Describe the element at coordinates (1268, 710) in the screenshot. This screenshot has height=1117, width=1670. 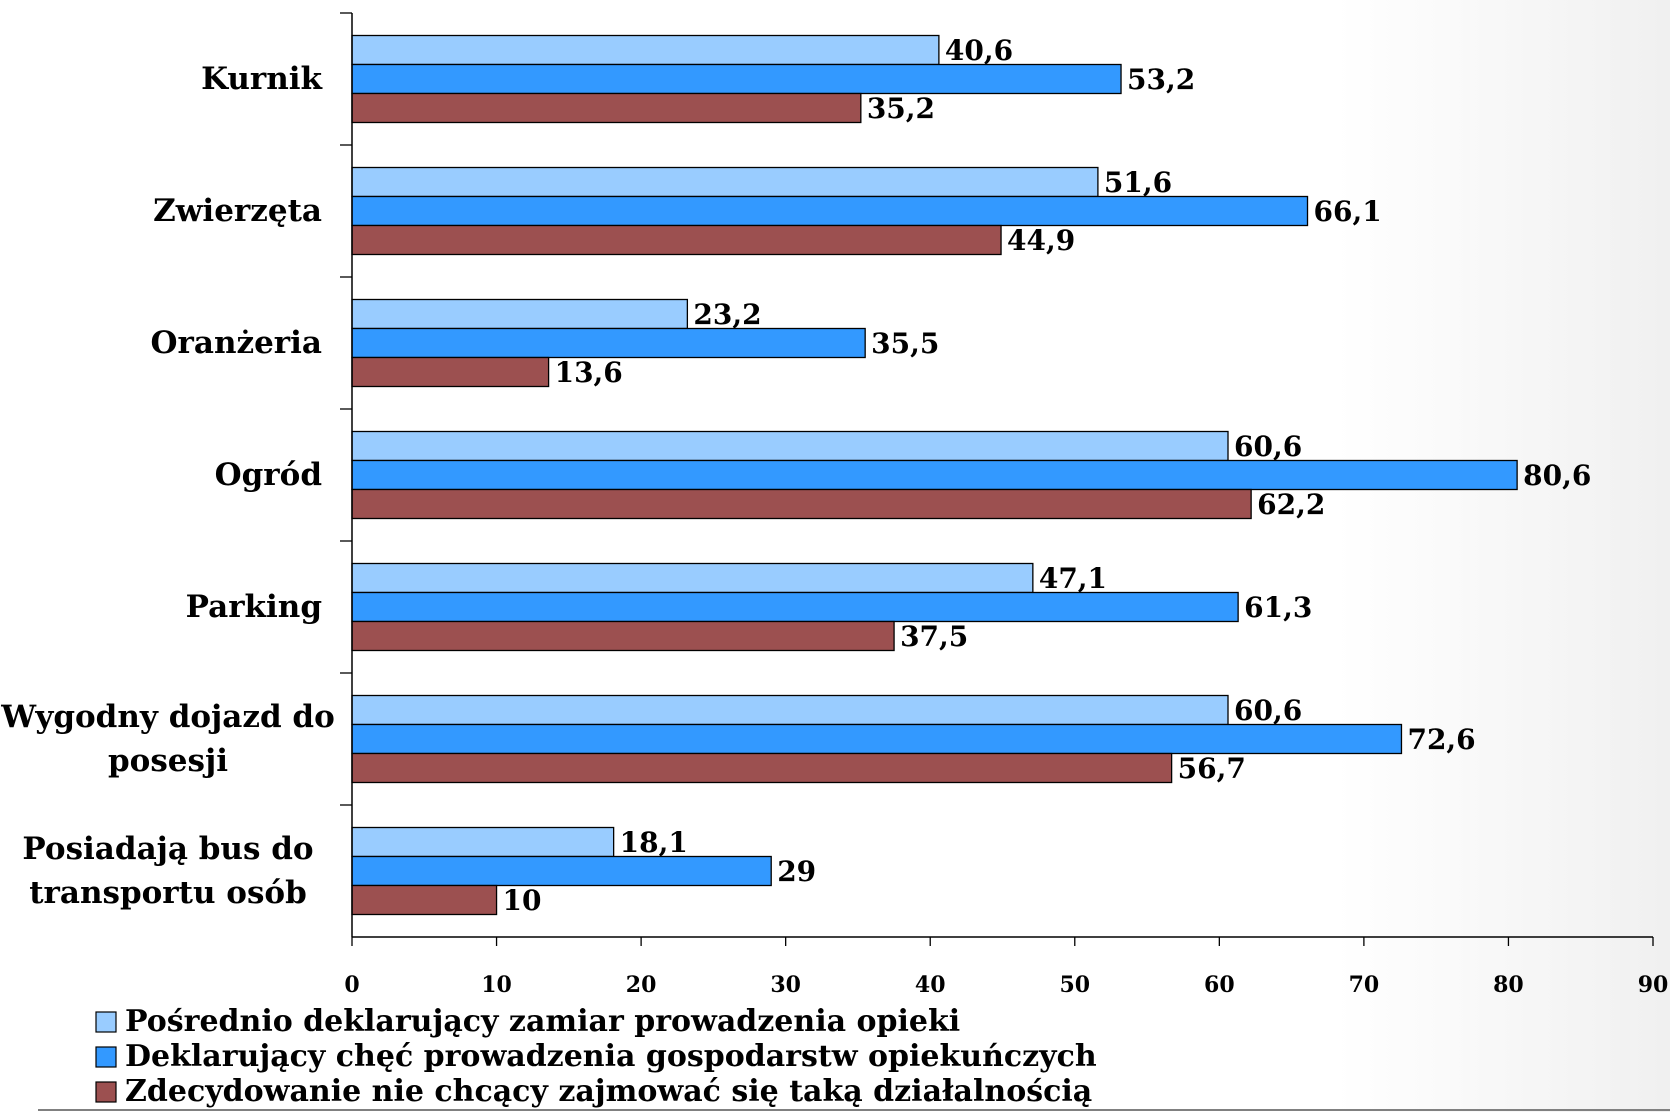
I see `data-label-s0-c5: 60,6` at that location.